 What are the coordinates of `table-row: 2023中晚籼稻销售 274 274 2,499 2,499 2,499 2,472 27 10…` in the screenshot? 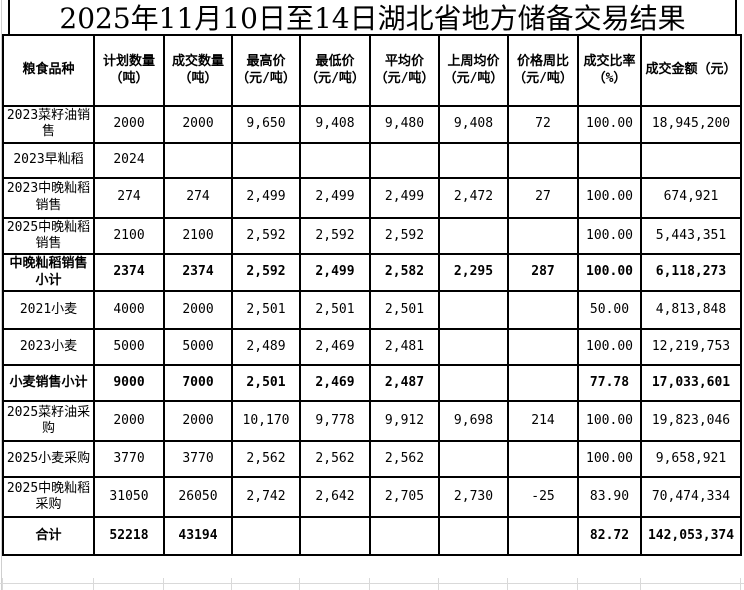 It's located at (372, 197).